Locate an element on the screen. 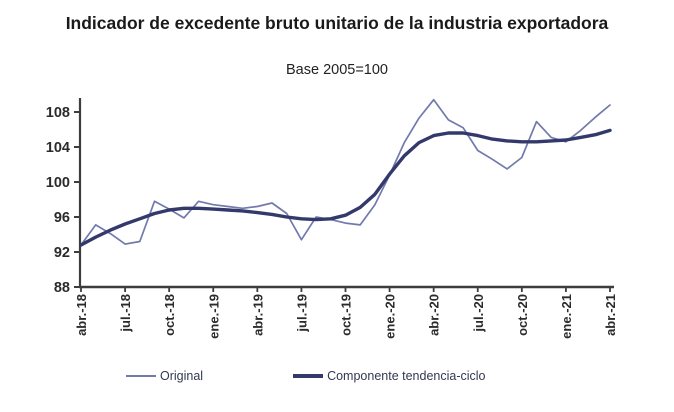  y-tick-label: 100 is located at coordinates (58, 183).